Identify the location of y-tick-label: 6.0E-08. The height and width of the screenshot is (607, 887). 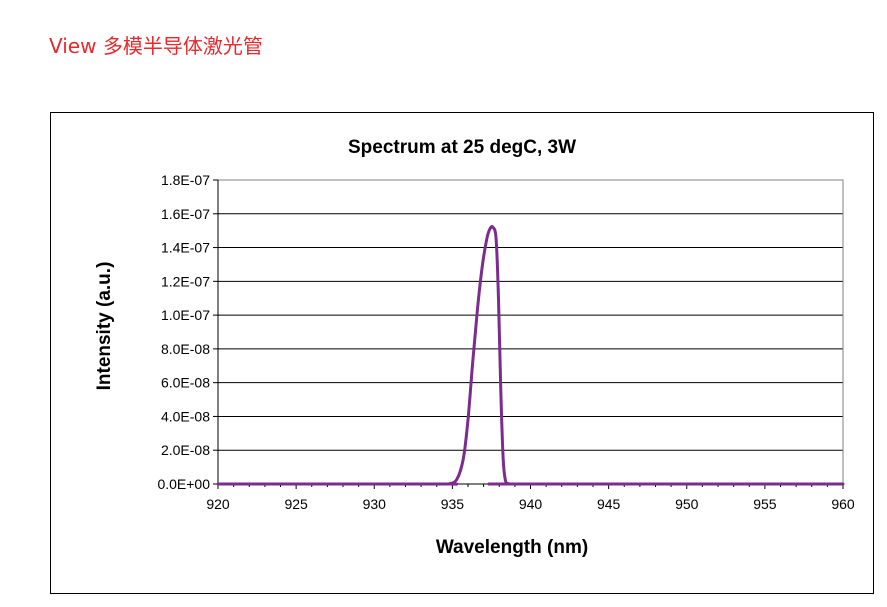
(185, 383).